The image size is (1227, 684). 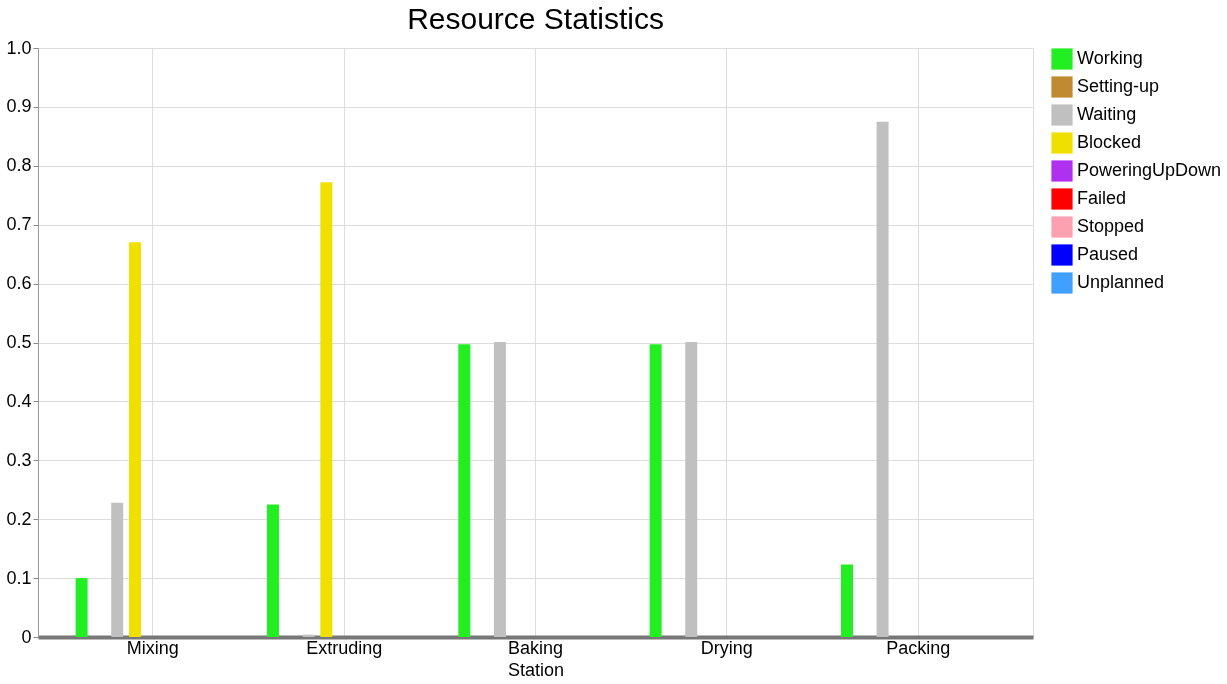 I want to click on y-tick-label: 0.2, so click(x=19, y=518).